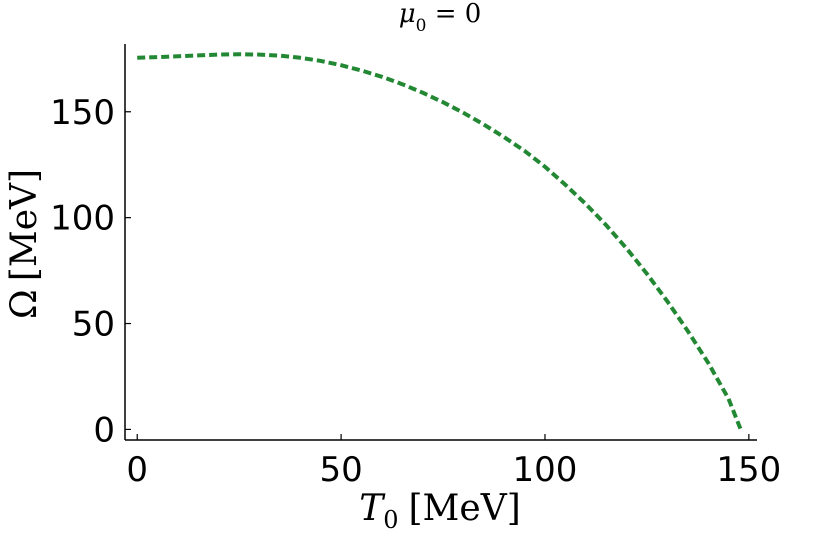  What do you see at coordinates (137, 470) in the screenshot?
I see `x-tick-label: 0` at bounding box center [137, 470].